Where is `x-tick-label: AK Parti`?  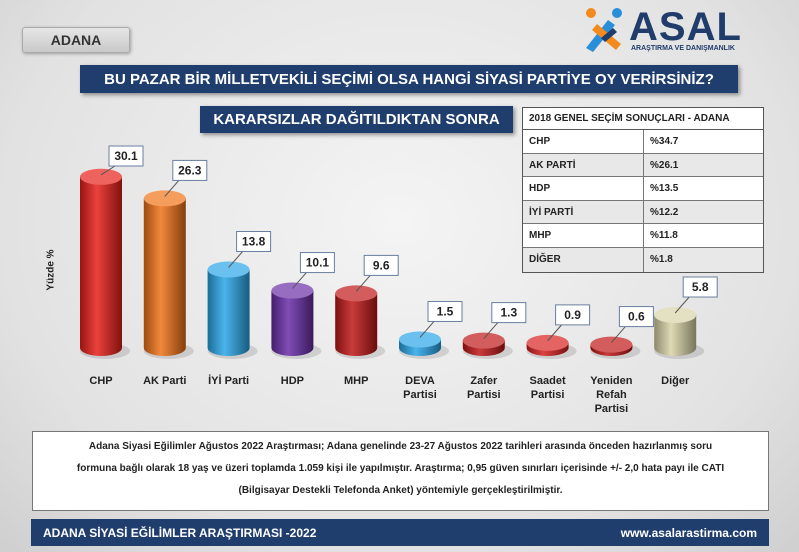 x-tick-label: AK Parti is located at coordinates (164, 381).